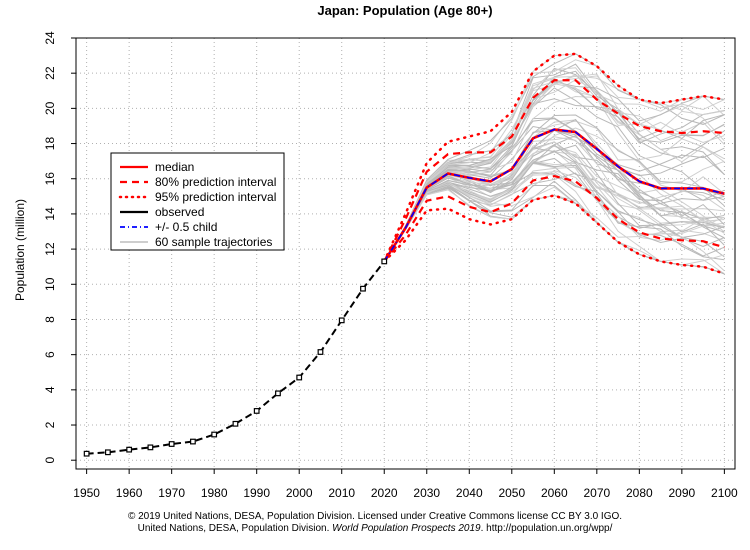 This screenshot has height=550, width=750. Describe the element at coordinates (215, 197) in the screenshot. I see `legend-label: 95% prediction interval` at that location.